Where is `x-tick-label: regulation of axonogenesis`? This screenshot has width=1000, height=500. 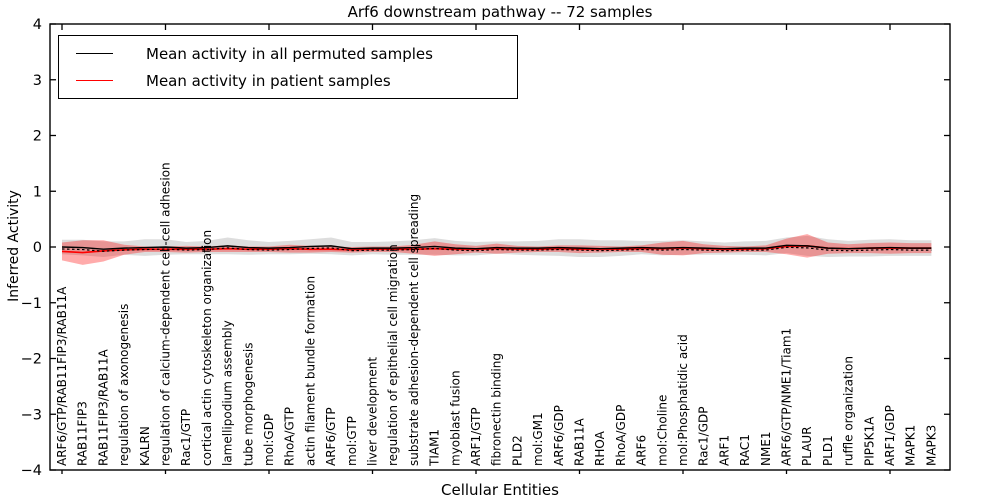 x-tick-label: regulation of axonogenesis is located at coordinates (124, 385).